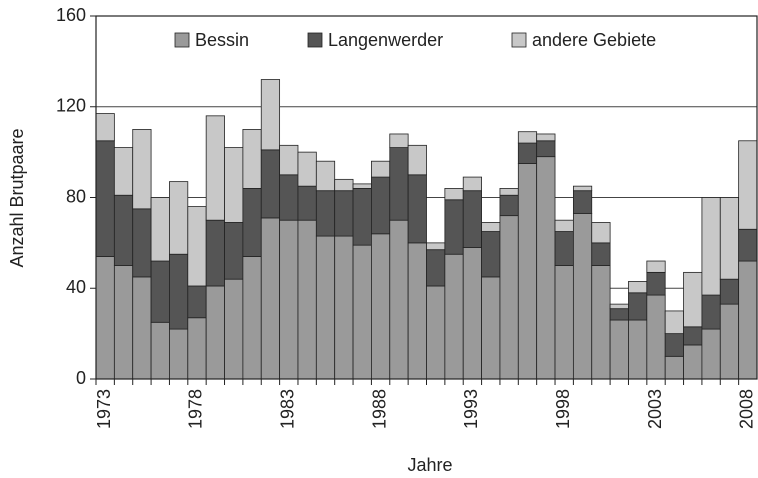 This screenshot has height=478, width=758. I want to click on x-tick-label: 1973, so click(104, 409).